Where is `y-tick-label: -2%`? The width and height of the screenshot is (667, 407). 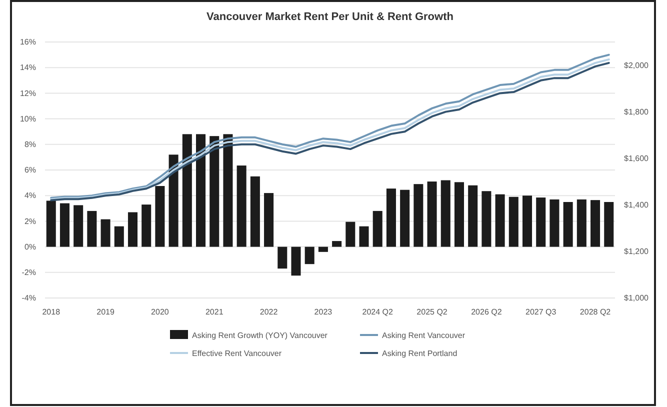 y-tick-label: -2% is located at coordinates (29, 272).